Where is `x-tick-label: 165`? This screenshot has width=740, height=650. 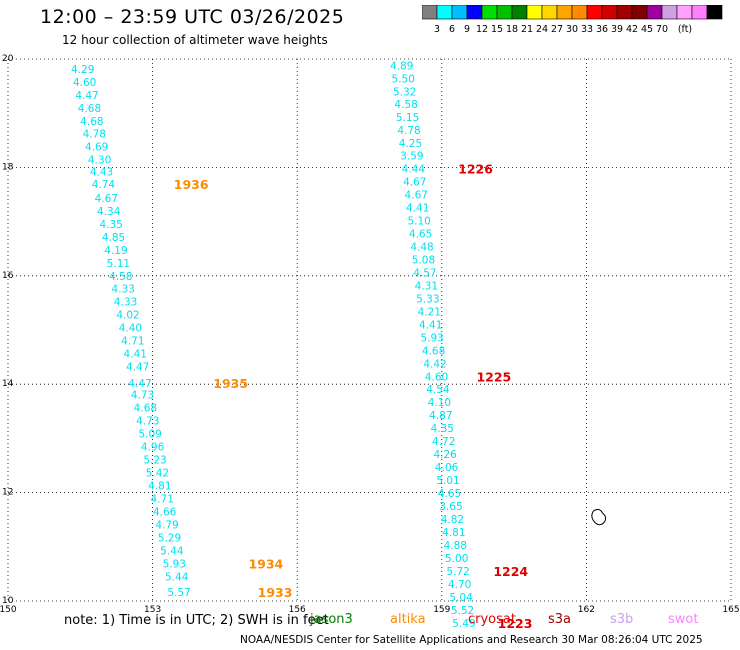 x-tick-label: 165 is located at coordinates (730, 610).